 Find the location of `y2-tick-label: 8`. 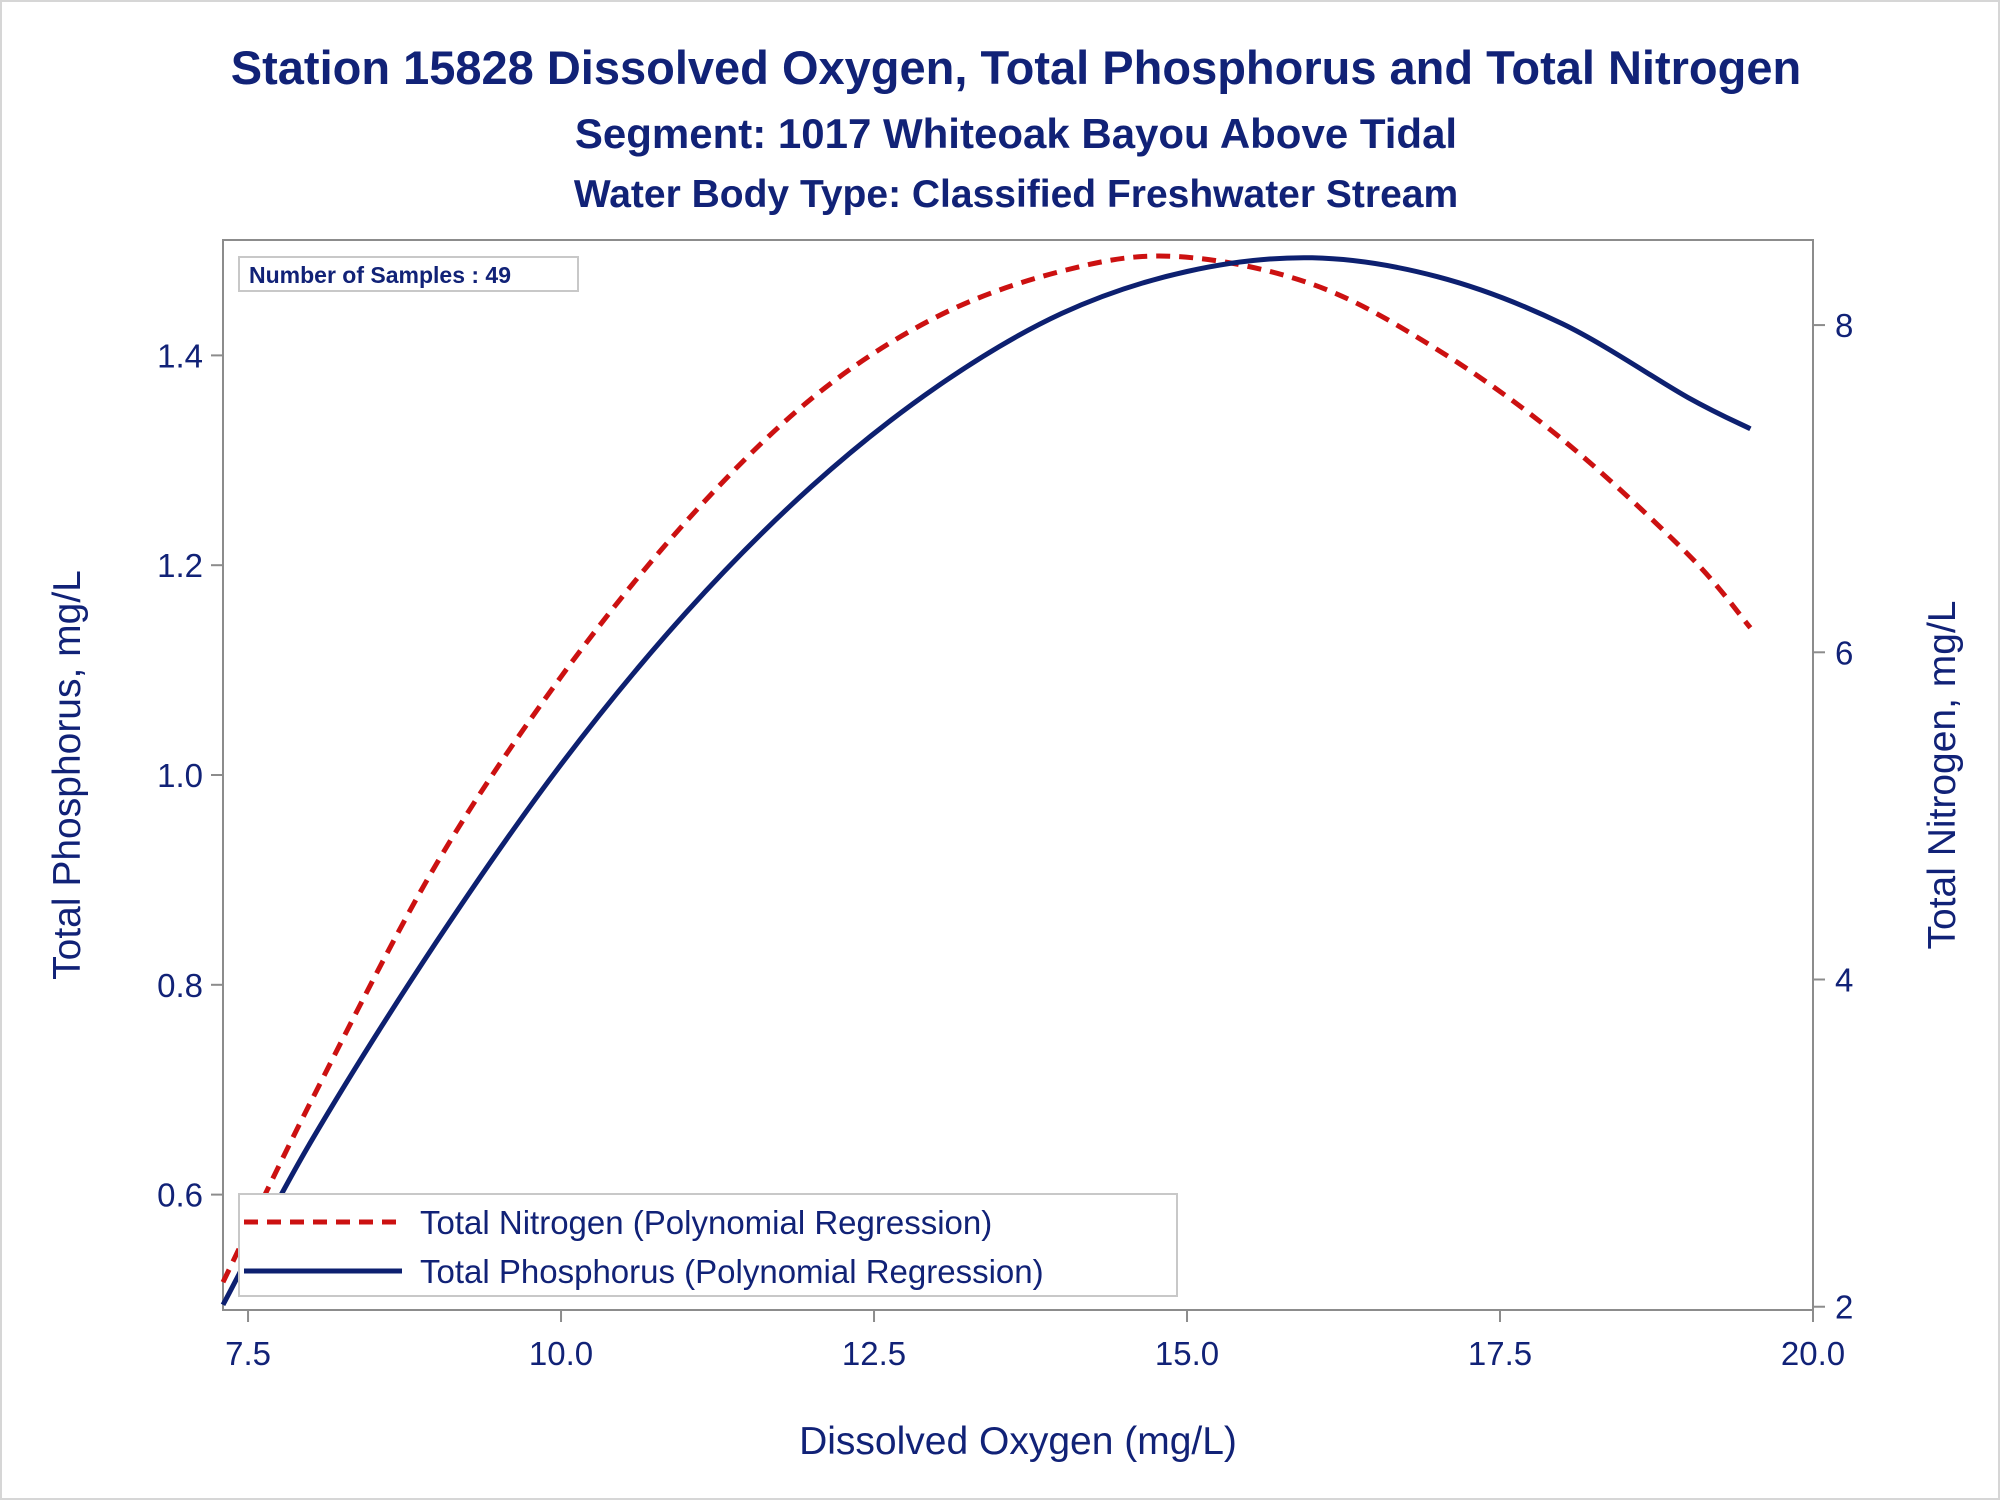

y2-tick-label: 8 is located at coordinates (1844, 325).